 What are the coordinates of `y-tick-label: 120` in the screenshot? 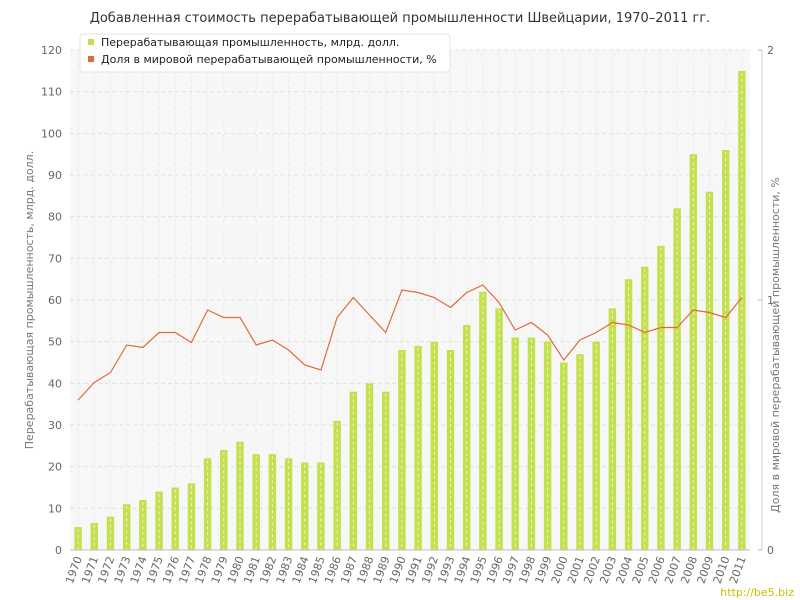 It's located at (51, 50).